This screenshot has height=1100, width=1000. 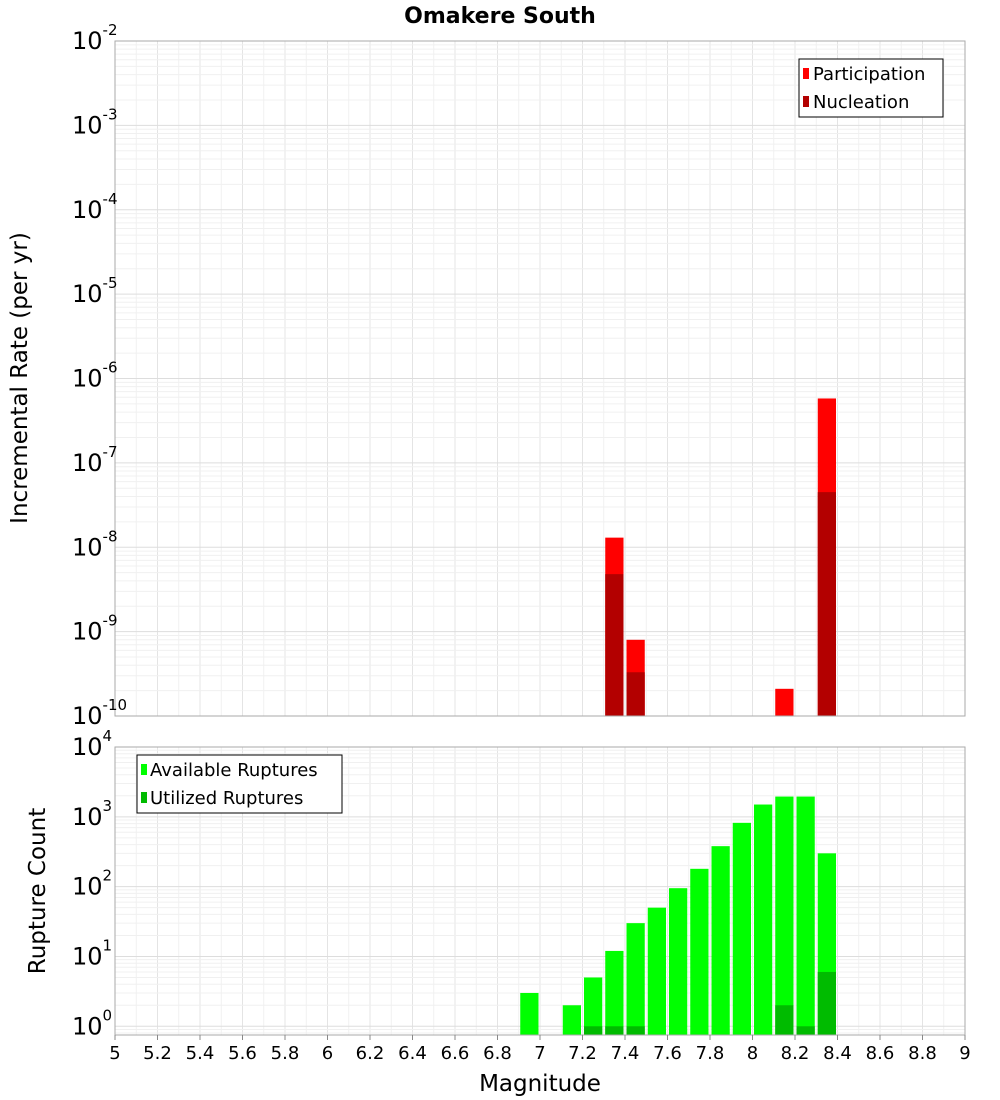 What do you see at coordinates (412, 1053) in the screenshot?
I see `x-tick-label: 6.4` at bounding box center [412, 1053].